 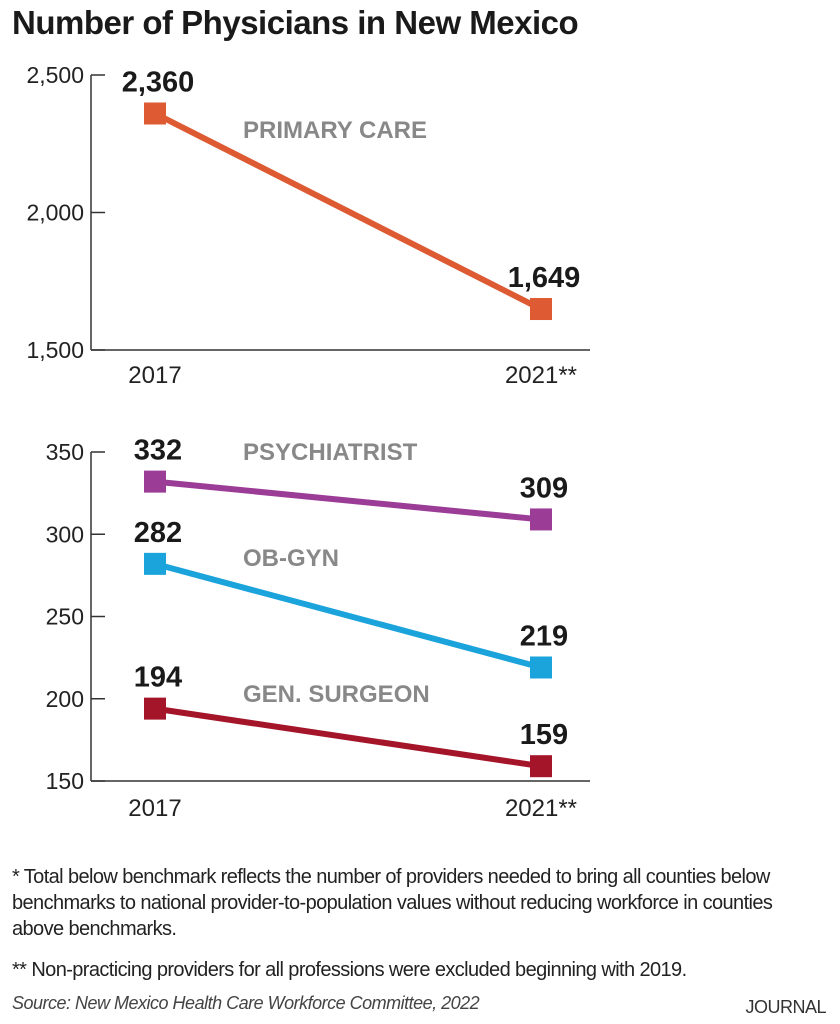 I want to click on data-label: 194, so click(x=158, y=678).